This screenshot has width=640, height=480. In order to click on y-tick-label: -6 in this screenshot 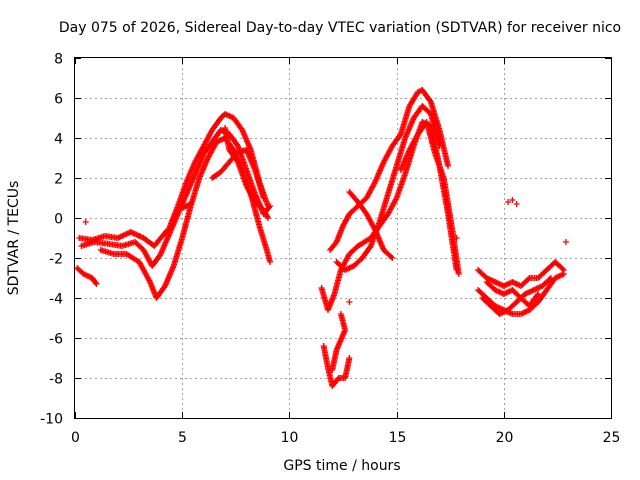, I will do `click(56, 340)`.